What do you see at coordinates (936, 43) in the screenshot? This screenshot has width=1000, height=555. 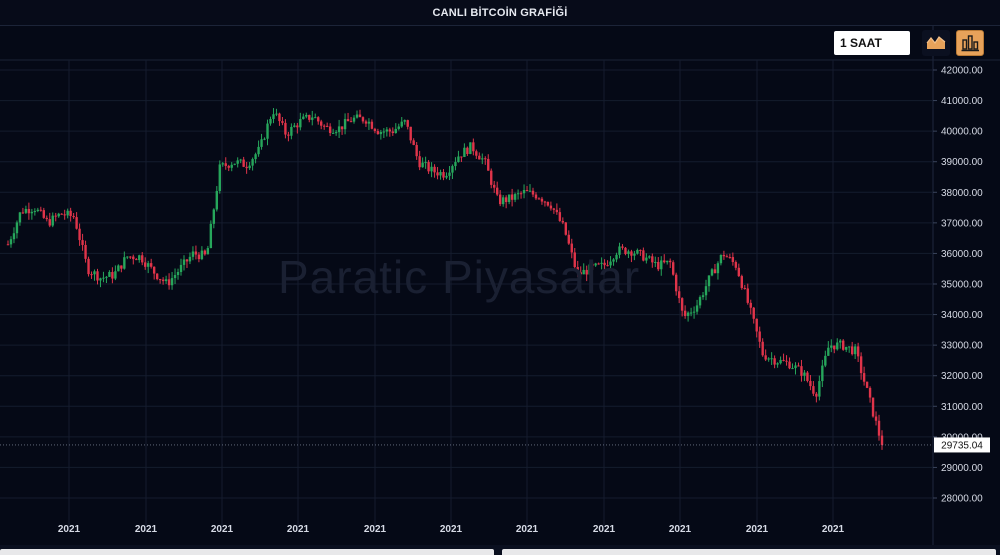 I see `area-chart-button` at bounding box center [936, 43].